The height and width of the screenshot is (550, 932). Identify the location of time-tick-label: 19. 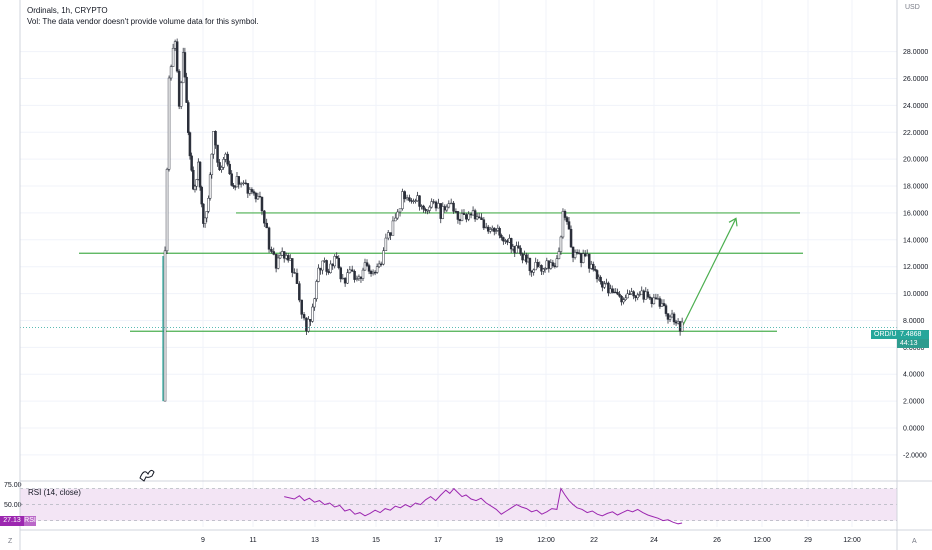
(499, 540).